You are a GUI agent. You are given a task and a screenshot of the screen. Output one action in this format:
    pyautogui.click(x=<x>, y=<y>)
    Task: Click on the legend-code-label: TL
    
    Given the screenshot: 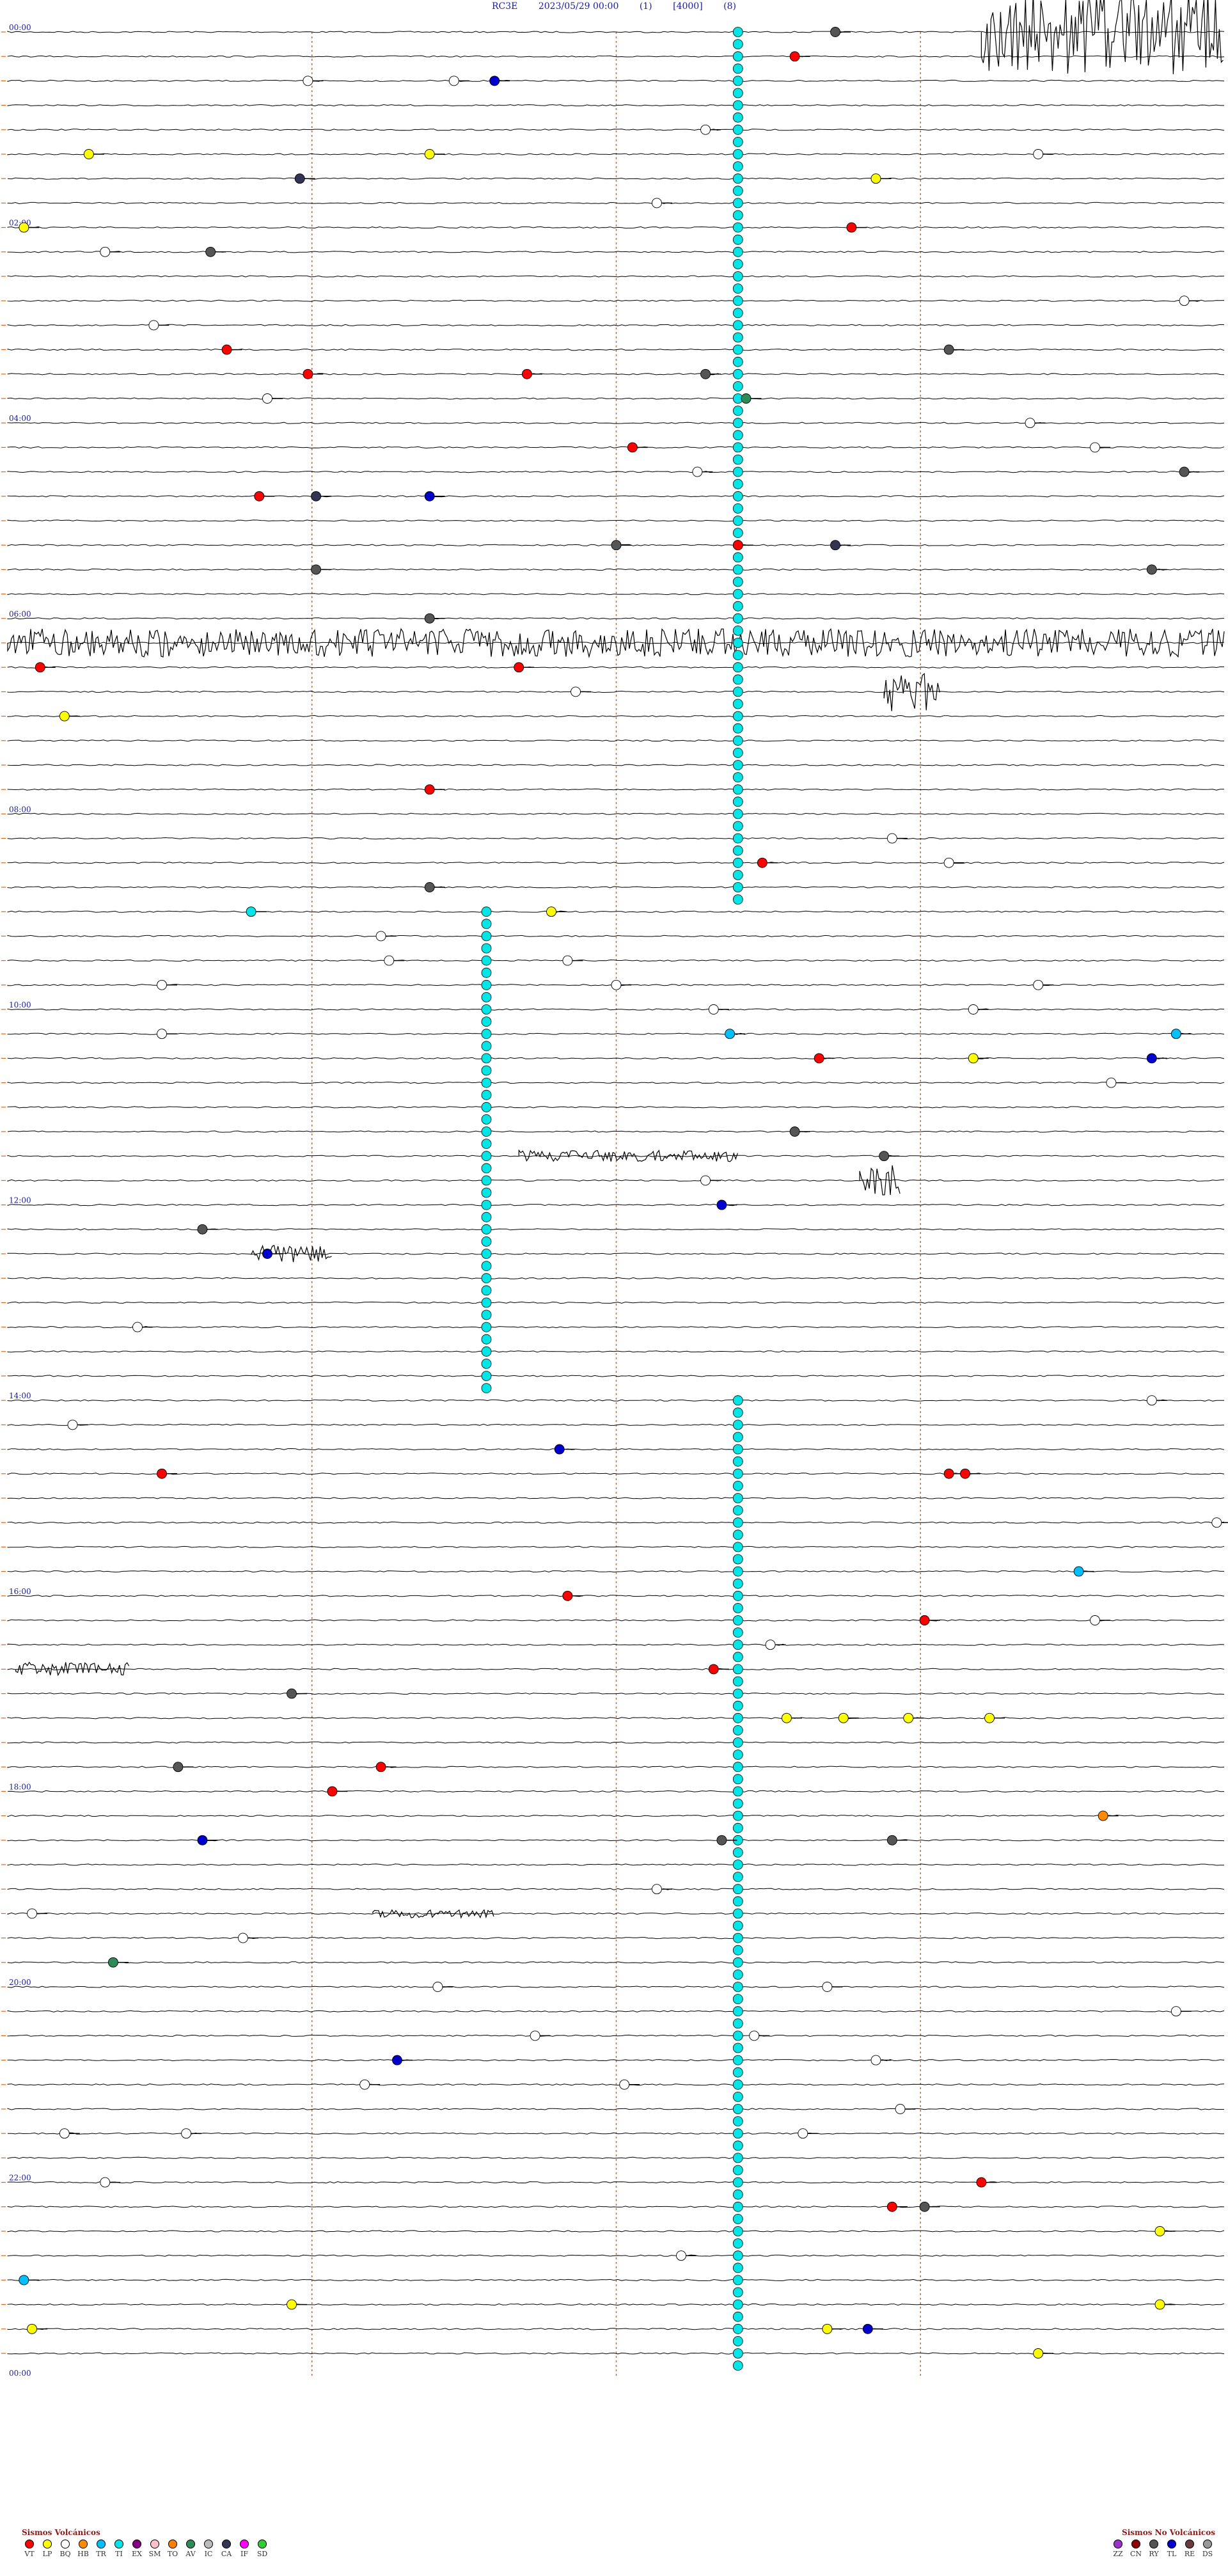 What is the action you would take?
    pyautogui.click(x=1172, y=2554)
    